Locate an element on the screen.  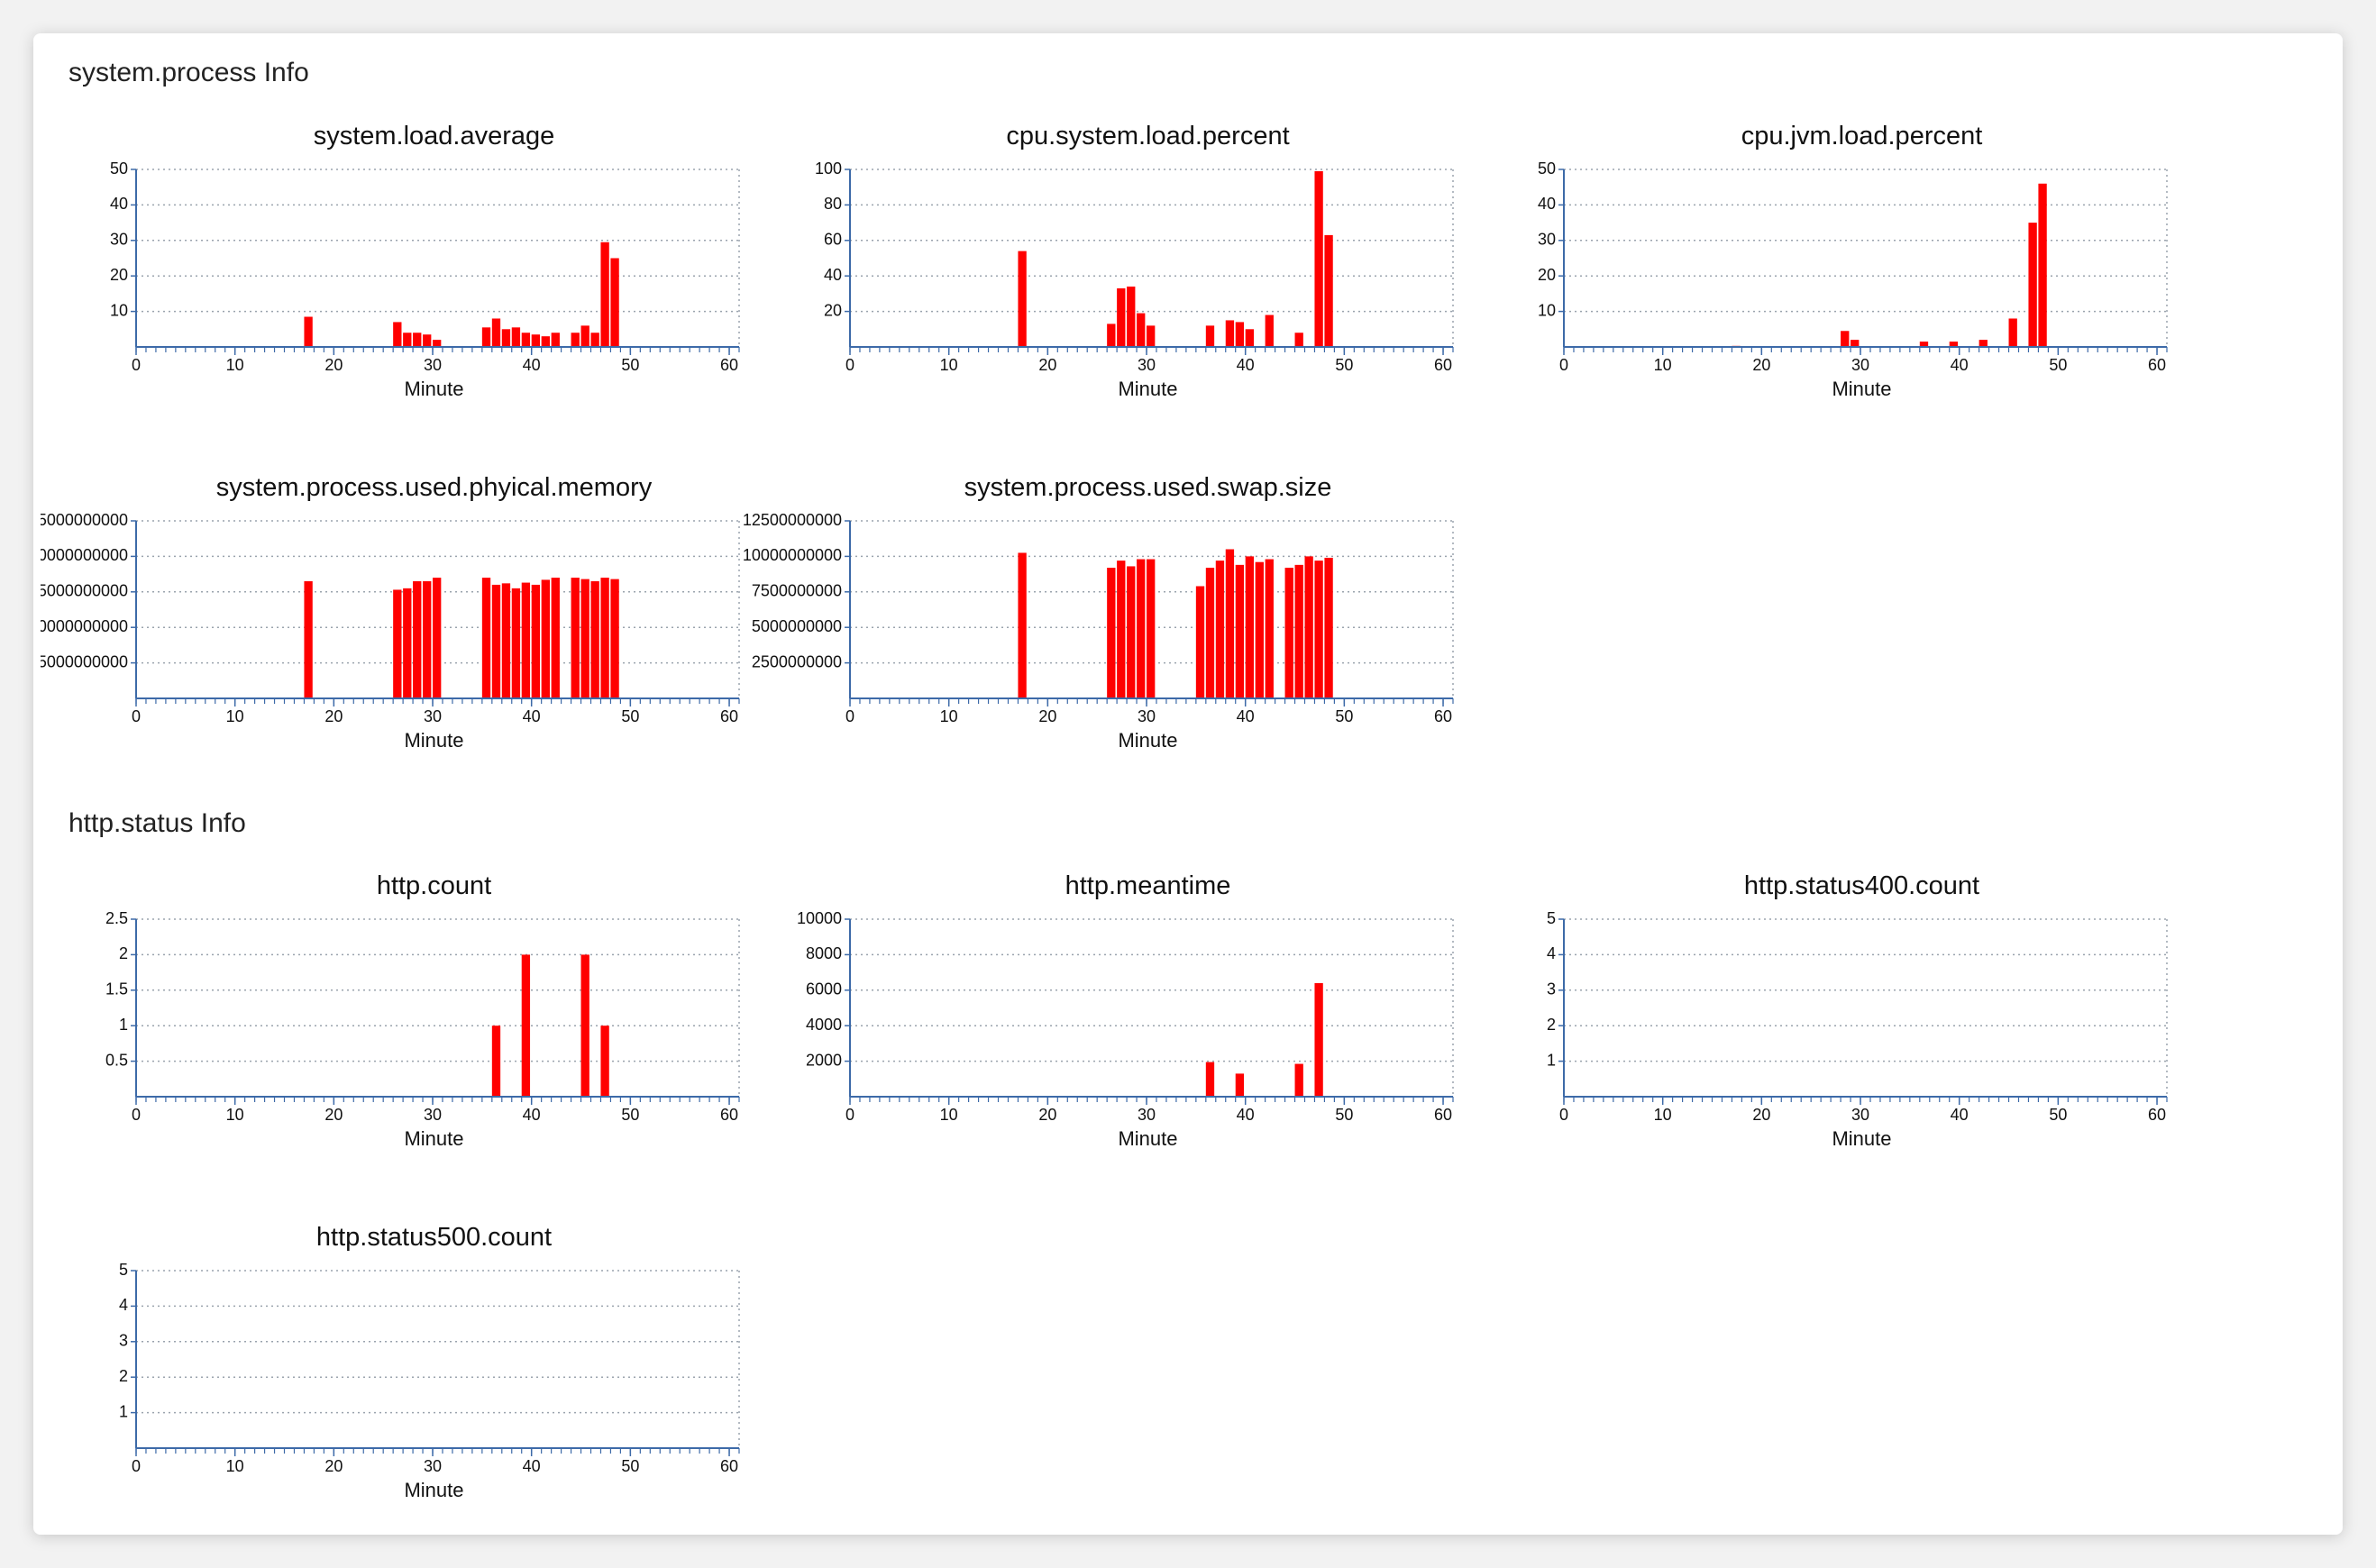
section-title: http.status Info is located at coordinates (157, 823).